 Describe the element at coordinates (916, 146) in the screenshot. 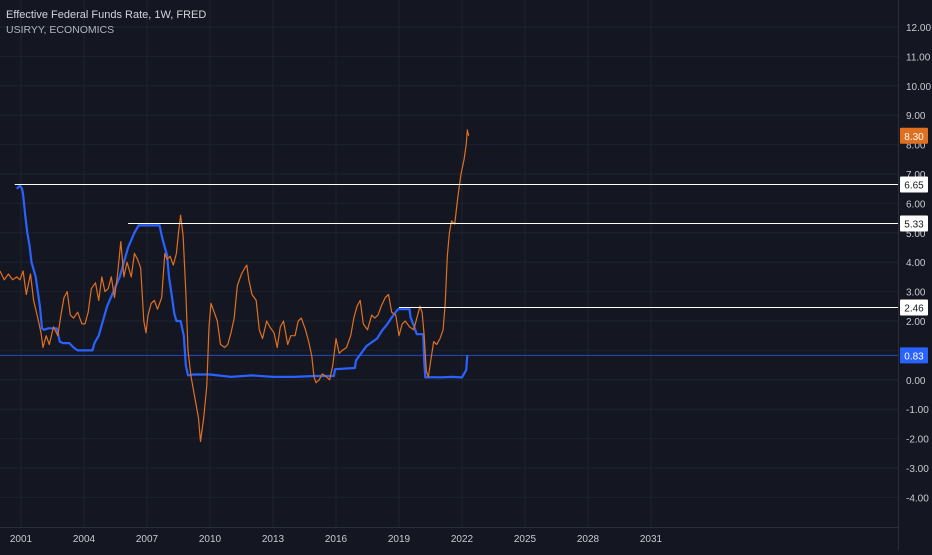

I see `y-tick-label: 8.00` at that location.